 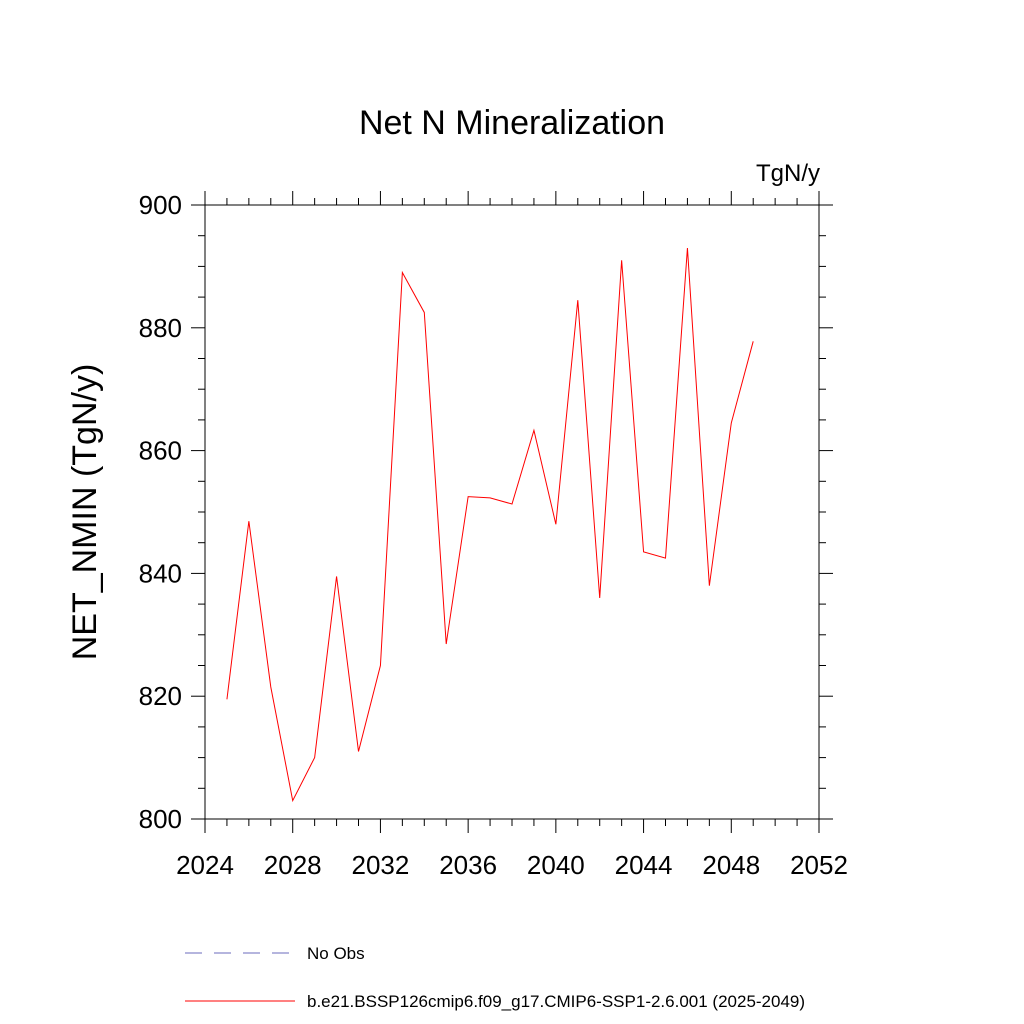 What do you see at coordinates (160, 328) in the screenshot?
I see `y-tick-label: 880` at bounding box center [160, 328].